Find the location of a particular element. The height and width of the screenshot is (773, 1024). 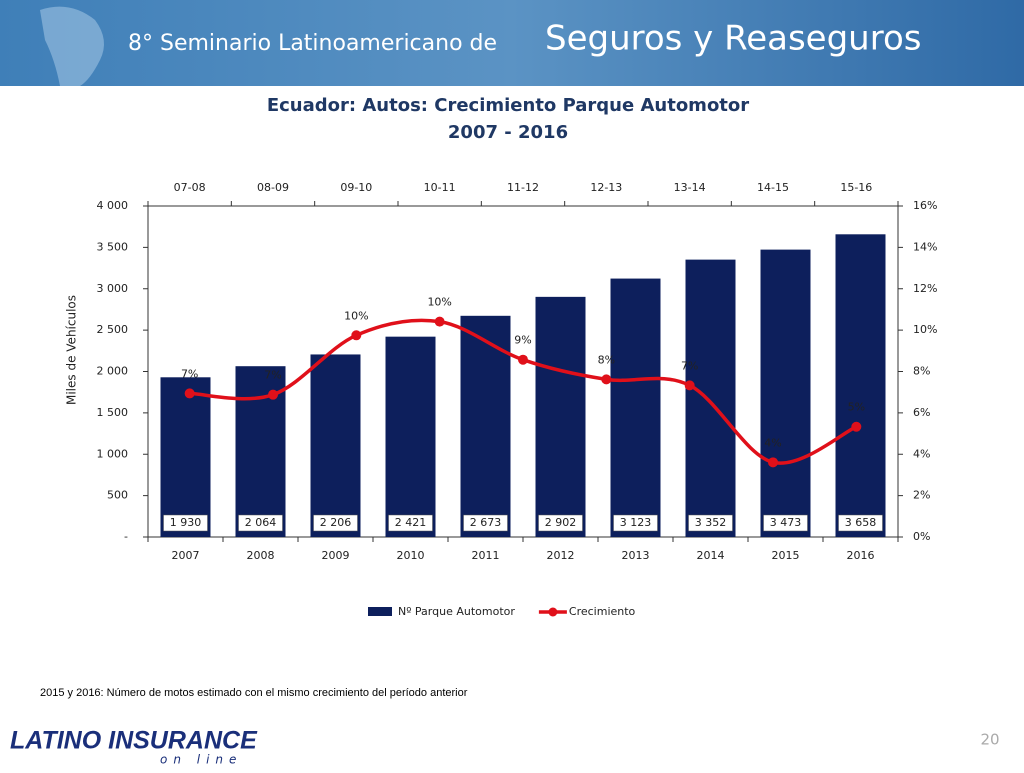

y-tick-label: 1 000 is located at coordinates (113, 453).